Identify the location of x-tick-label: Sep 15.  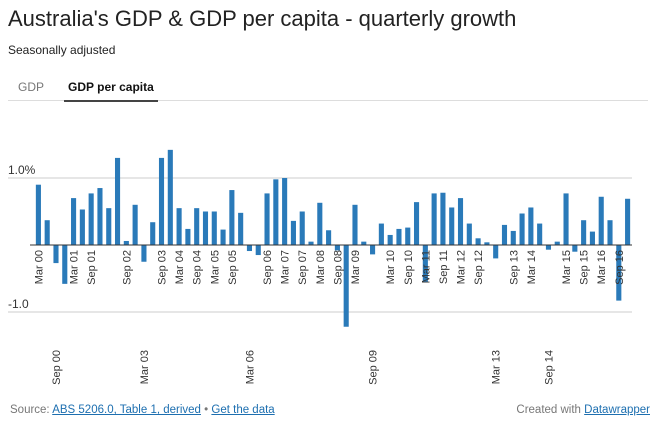
(585, 267).